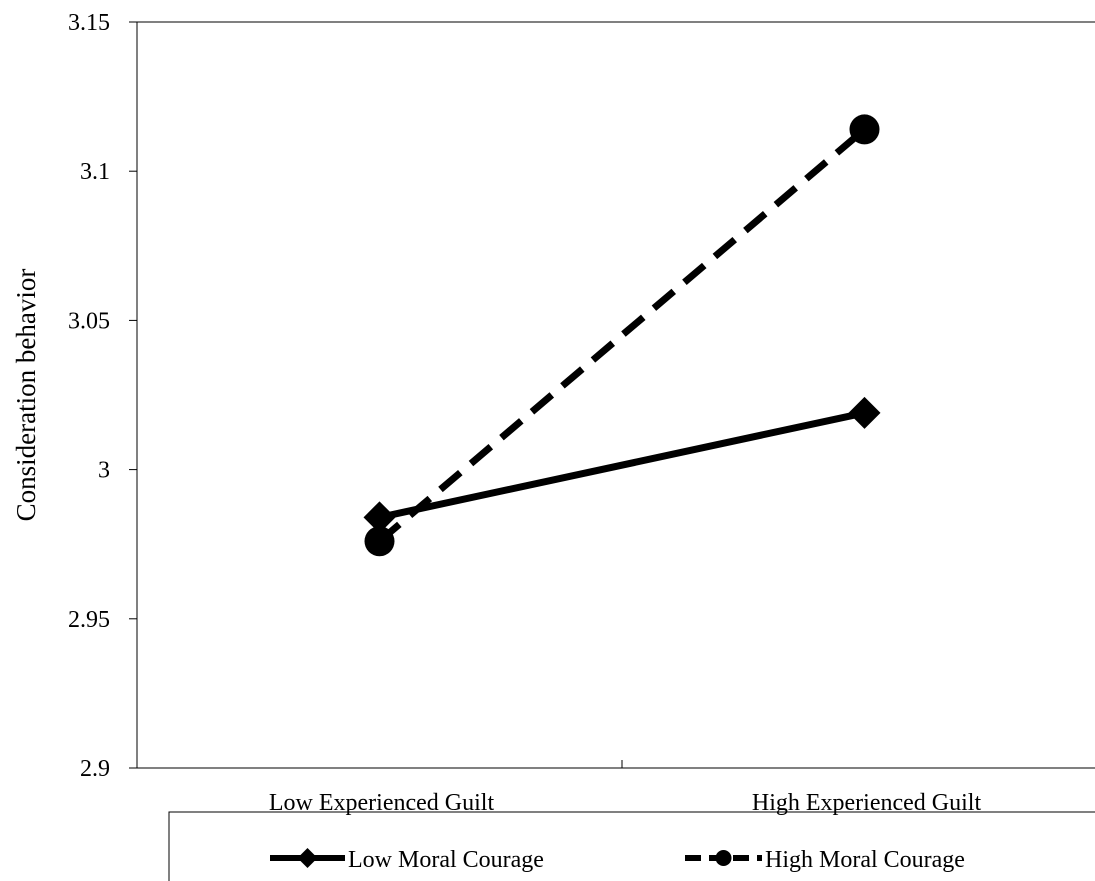 This screenshot has height=881, width=1095. Describe the element at coordinates (104, 471) in the screenshot. I see `y-tick-label: 3` at that location.